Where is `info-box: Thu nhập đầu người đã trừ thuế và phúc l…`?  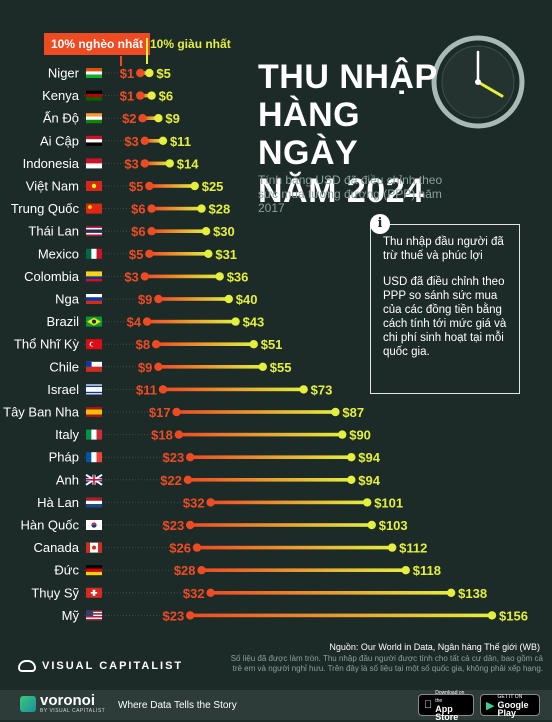 info-box: Thu nhập đầu người đã trừ thuế và phúc l… is located at coordinates (445, 309).